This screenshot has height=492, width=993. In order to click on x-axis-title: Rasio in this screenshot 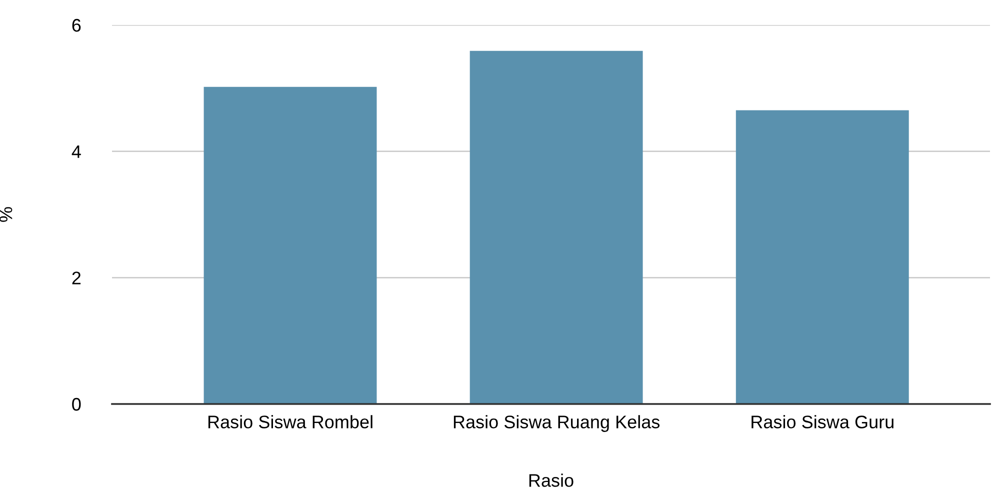, I will do `click(551, 480)`.